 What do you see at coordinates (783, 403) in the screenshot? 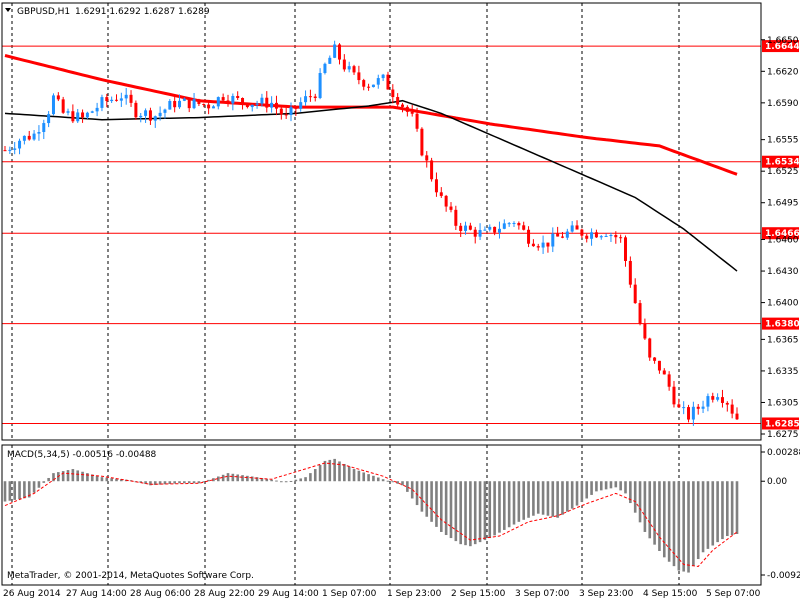
I see `y-tick-label: 1.6305` at bounding box center [783, 403].